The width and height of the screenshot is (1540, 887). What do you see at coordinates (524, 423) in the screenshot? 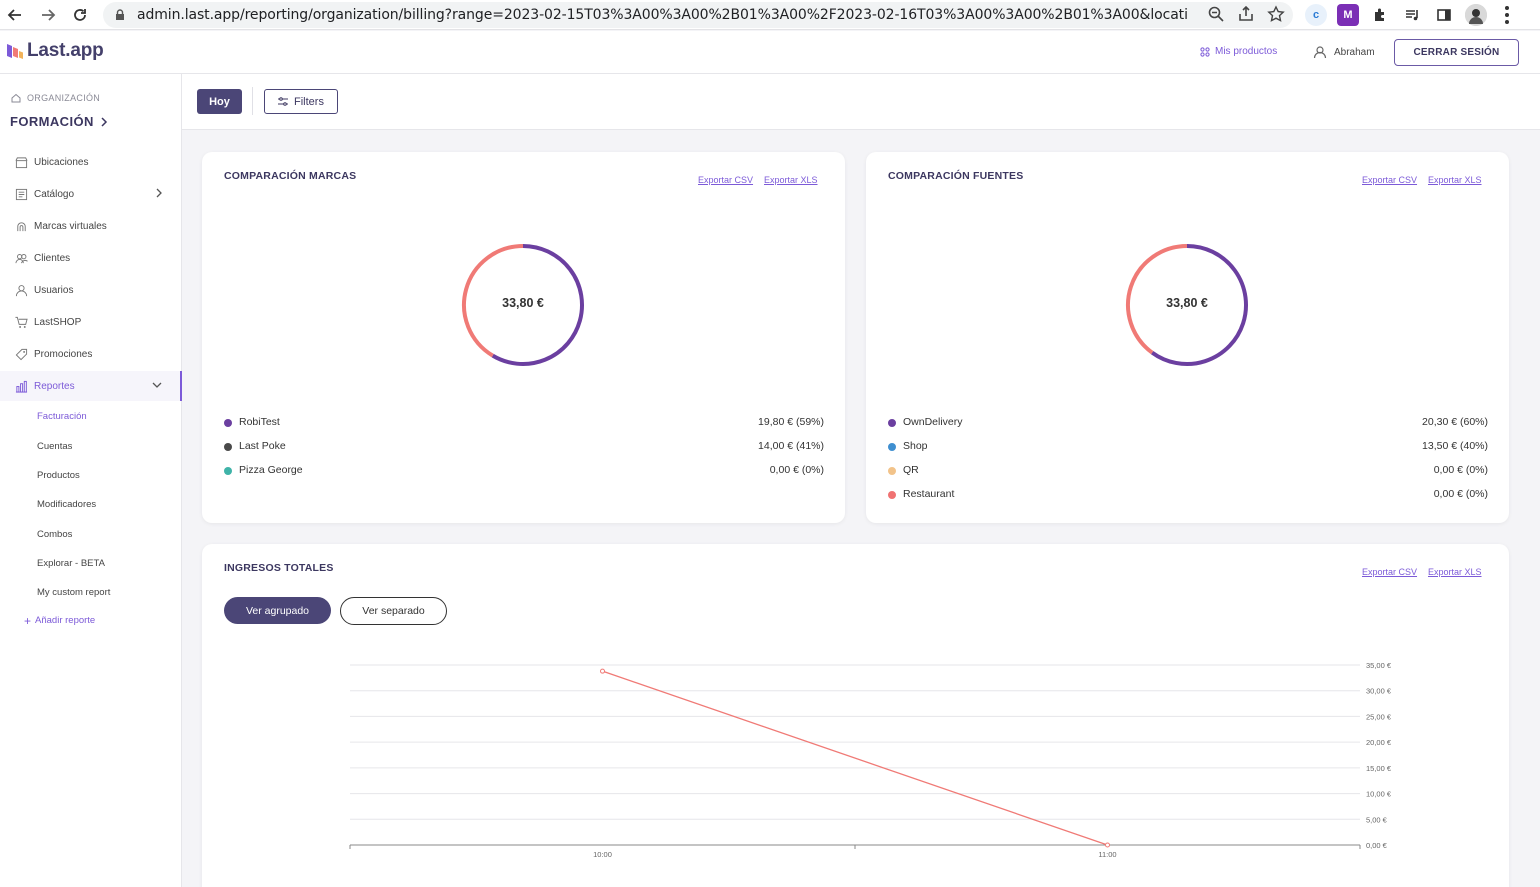
I see `legend-item: RobiTest 19,80 € (59%)` at bounding box center [524, 423].